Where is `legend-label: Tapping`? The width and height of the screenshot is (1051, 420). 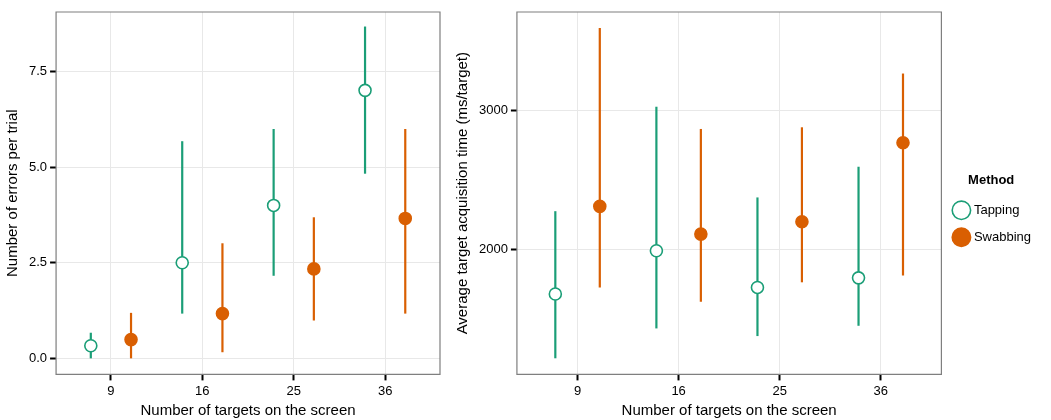
legend-label: Tapping is located at coordinates (996, 209).